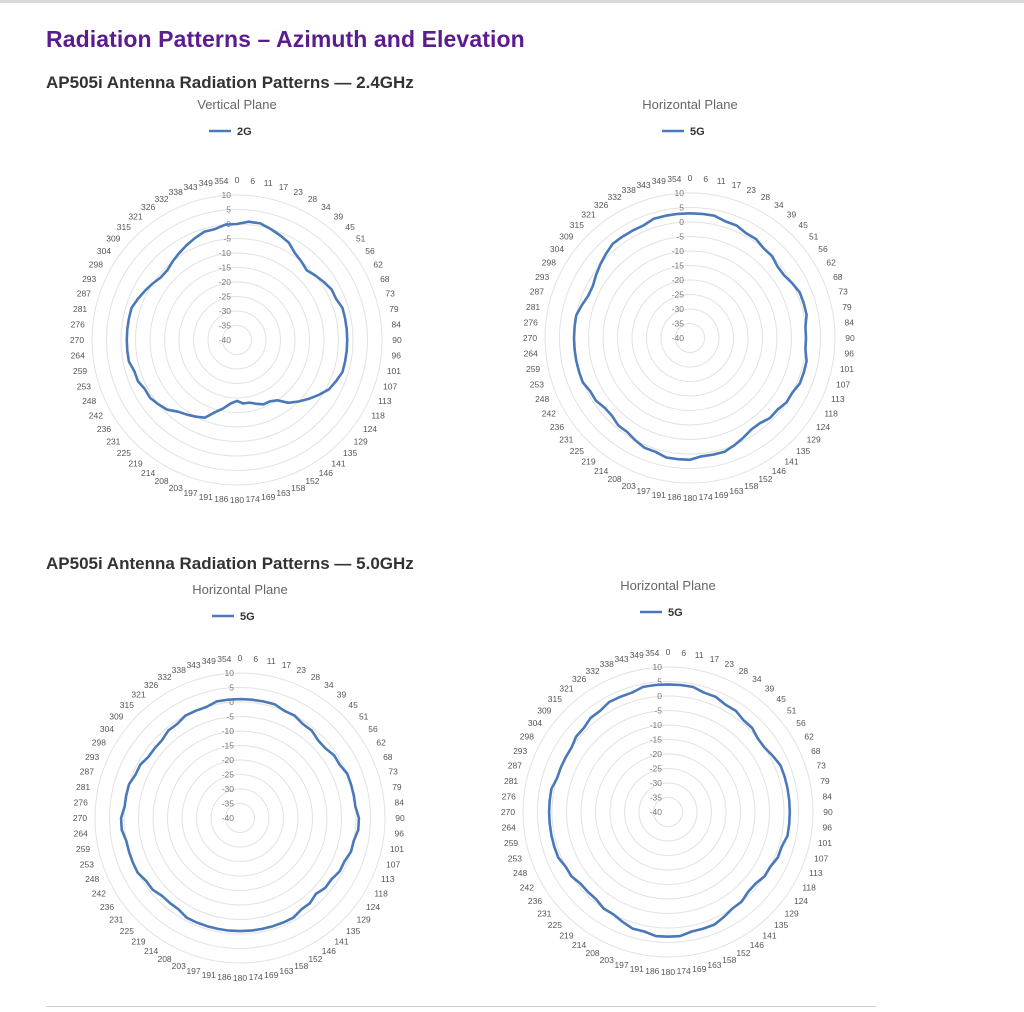  Describe the element at coordinates (225, 297) in the screenshot. I see `radial-tick-label: -25` at that location.